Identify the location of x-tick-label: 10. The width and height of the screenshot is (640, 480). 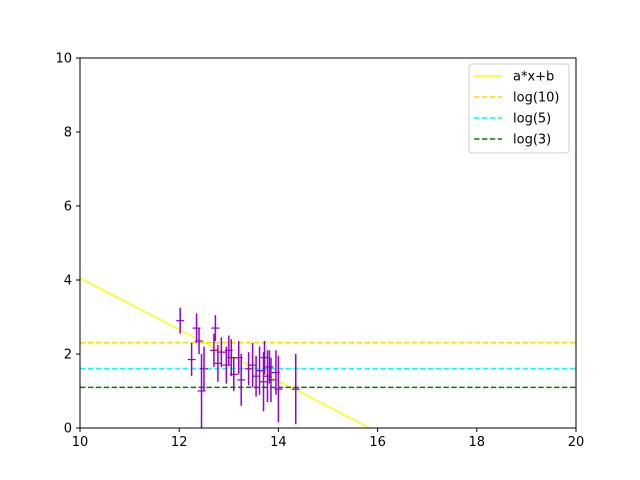
(80, 442).